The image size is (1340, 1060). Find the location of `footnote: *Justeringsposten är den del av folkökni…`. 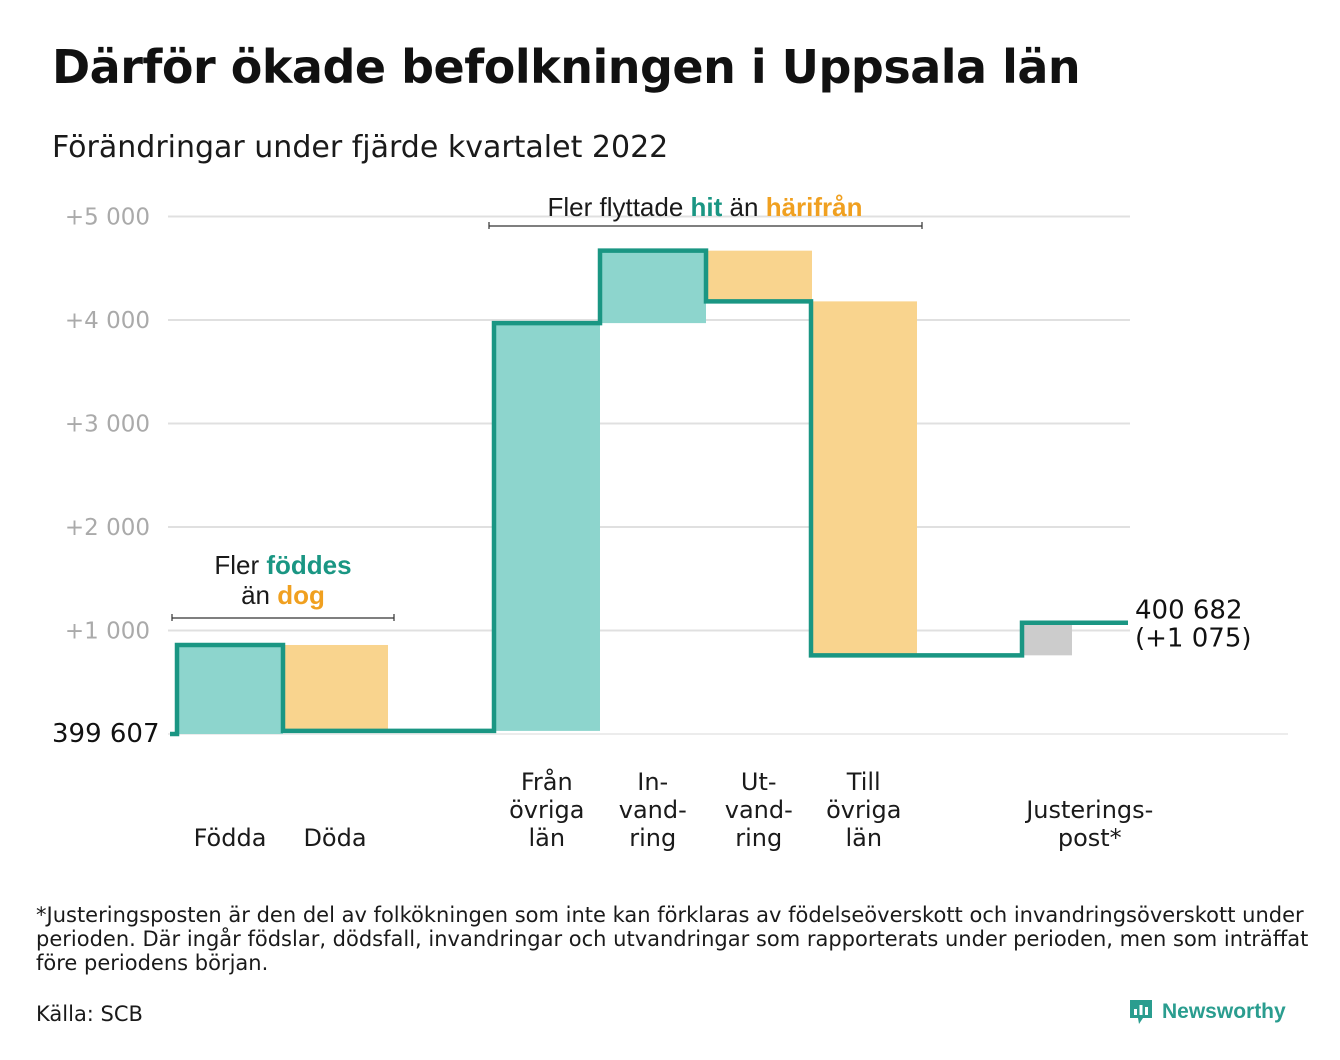

footnote: *Justeringsposten är den del av folkökni… is located at coordinates (672, 939).